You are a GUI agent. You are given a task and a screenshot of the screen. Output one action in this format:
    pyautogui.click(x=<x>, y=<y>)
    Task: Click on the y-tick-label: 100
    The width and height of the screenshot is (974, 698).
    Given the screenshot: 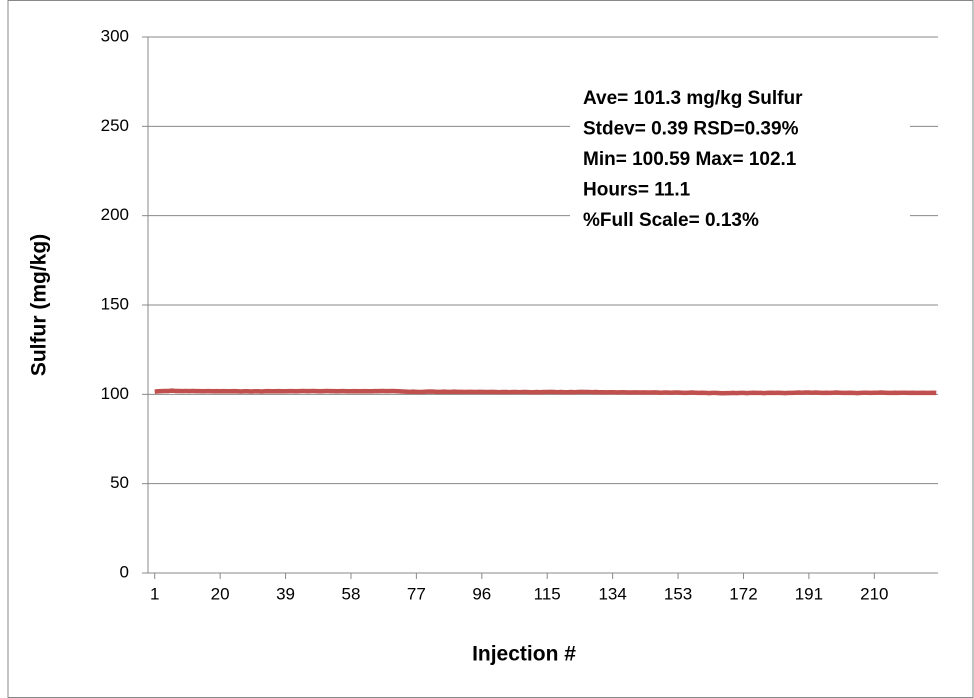 What is the action you would take?
    pyautogui.click(x=115, y=393)
    